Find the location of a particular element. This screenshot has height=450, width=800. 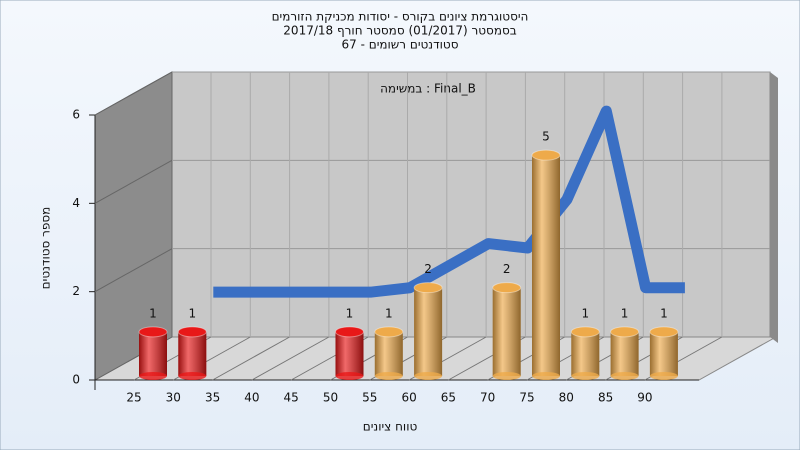

annotation: במשימה : Final_B is located at coordinates (428, 89).